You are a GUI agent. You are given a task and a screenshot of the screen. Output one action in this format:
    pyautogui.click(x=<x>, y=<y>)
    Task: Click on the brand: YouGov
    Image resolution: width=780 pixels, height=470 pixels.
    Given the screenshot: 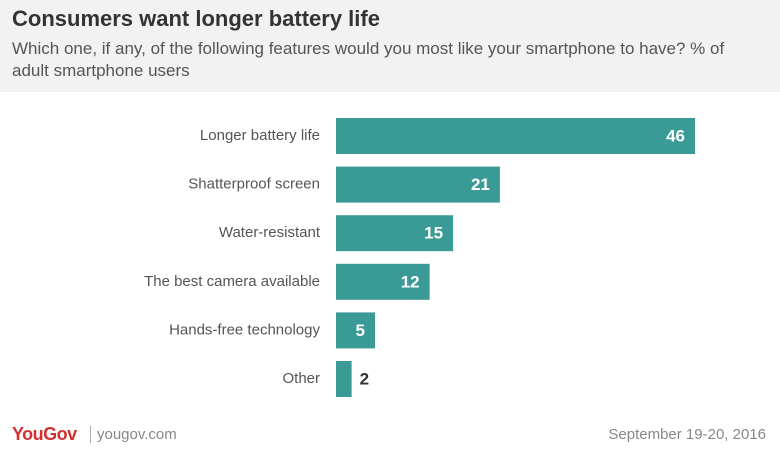 What is the action you would take?
    pyautogui.click(x=44, y=434)
    